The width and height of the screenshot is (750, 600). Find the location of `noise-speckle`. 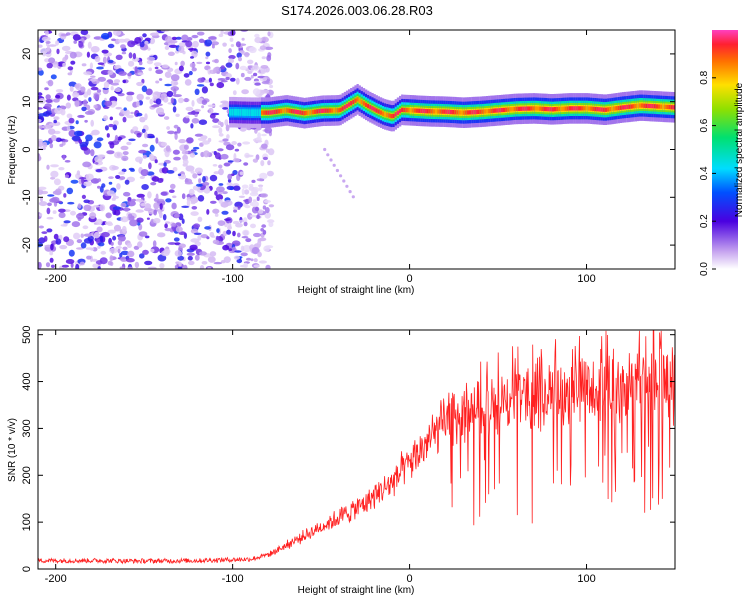

noise-speckle is located at coordinates (156, 149).